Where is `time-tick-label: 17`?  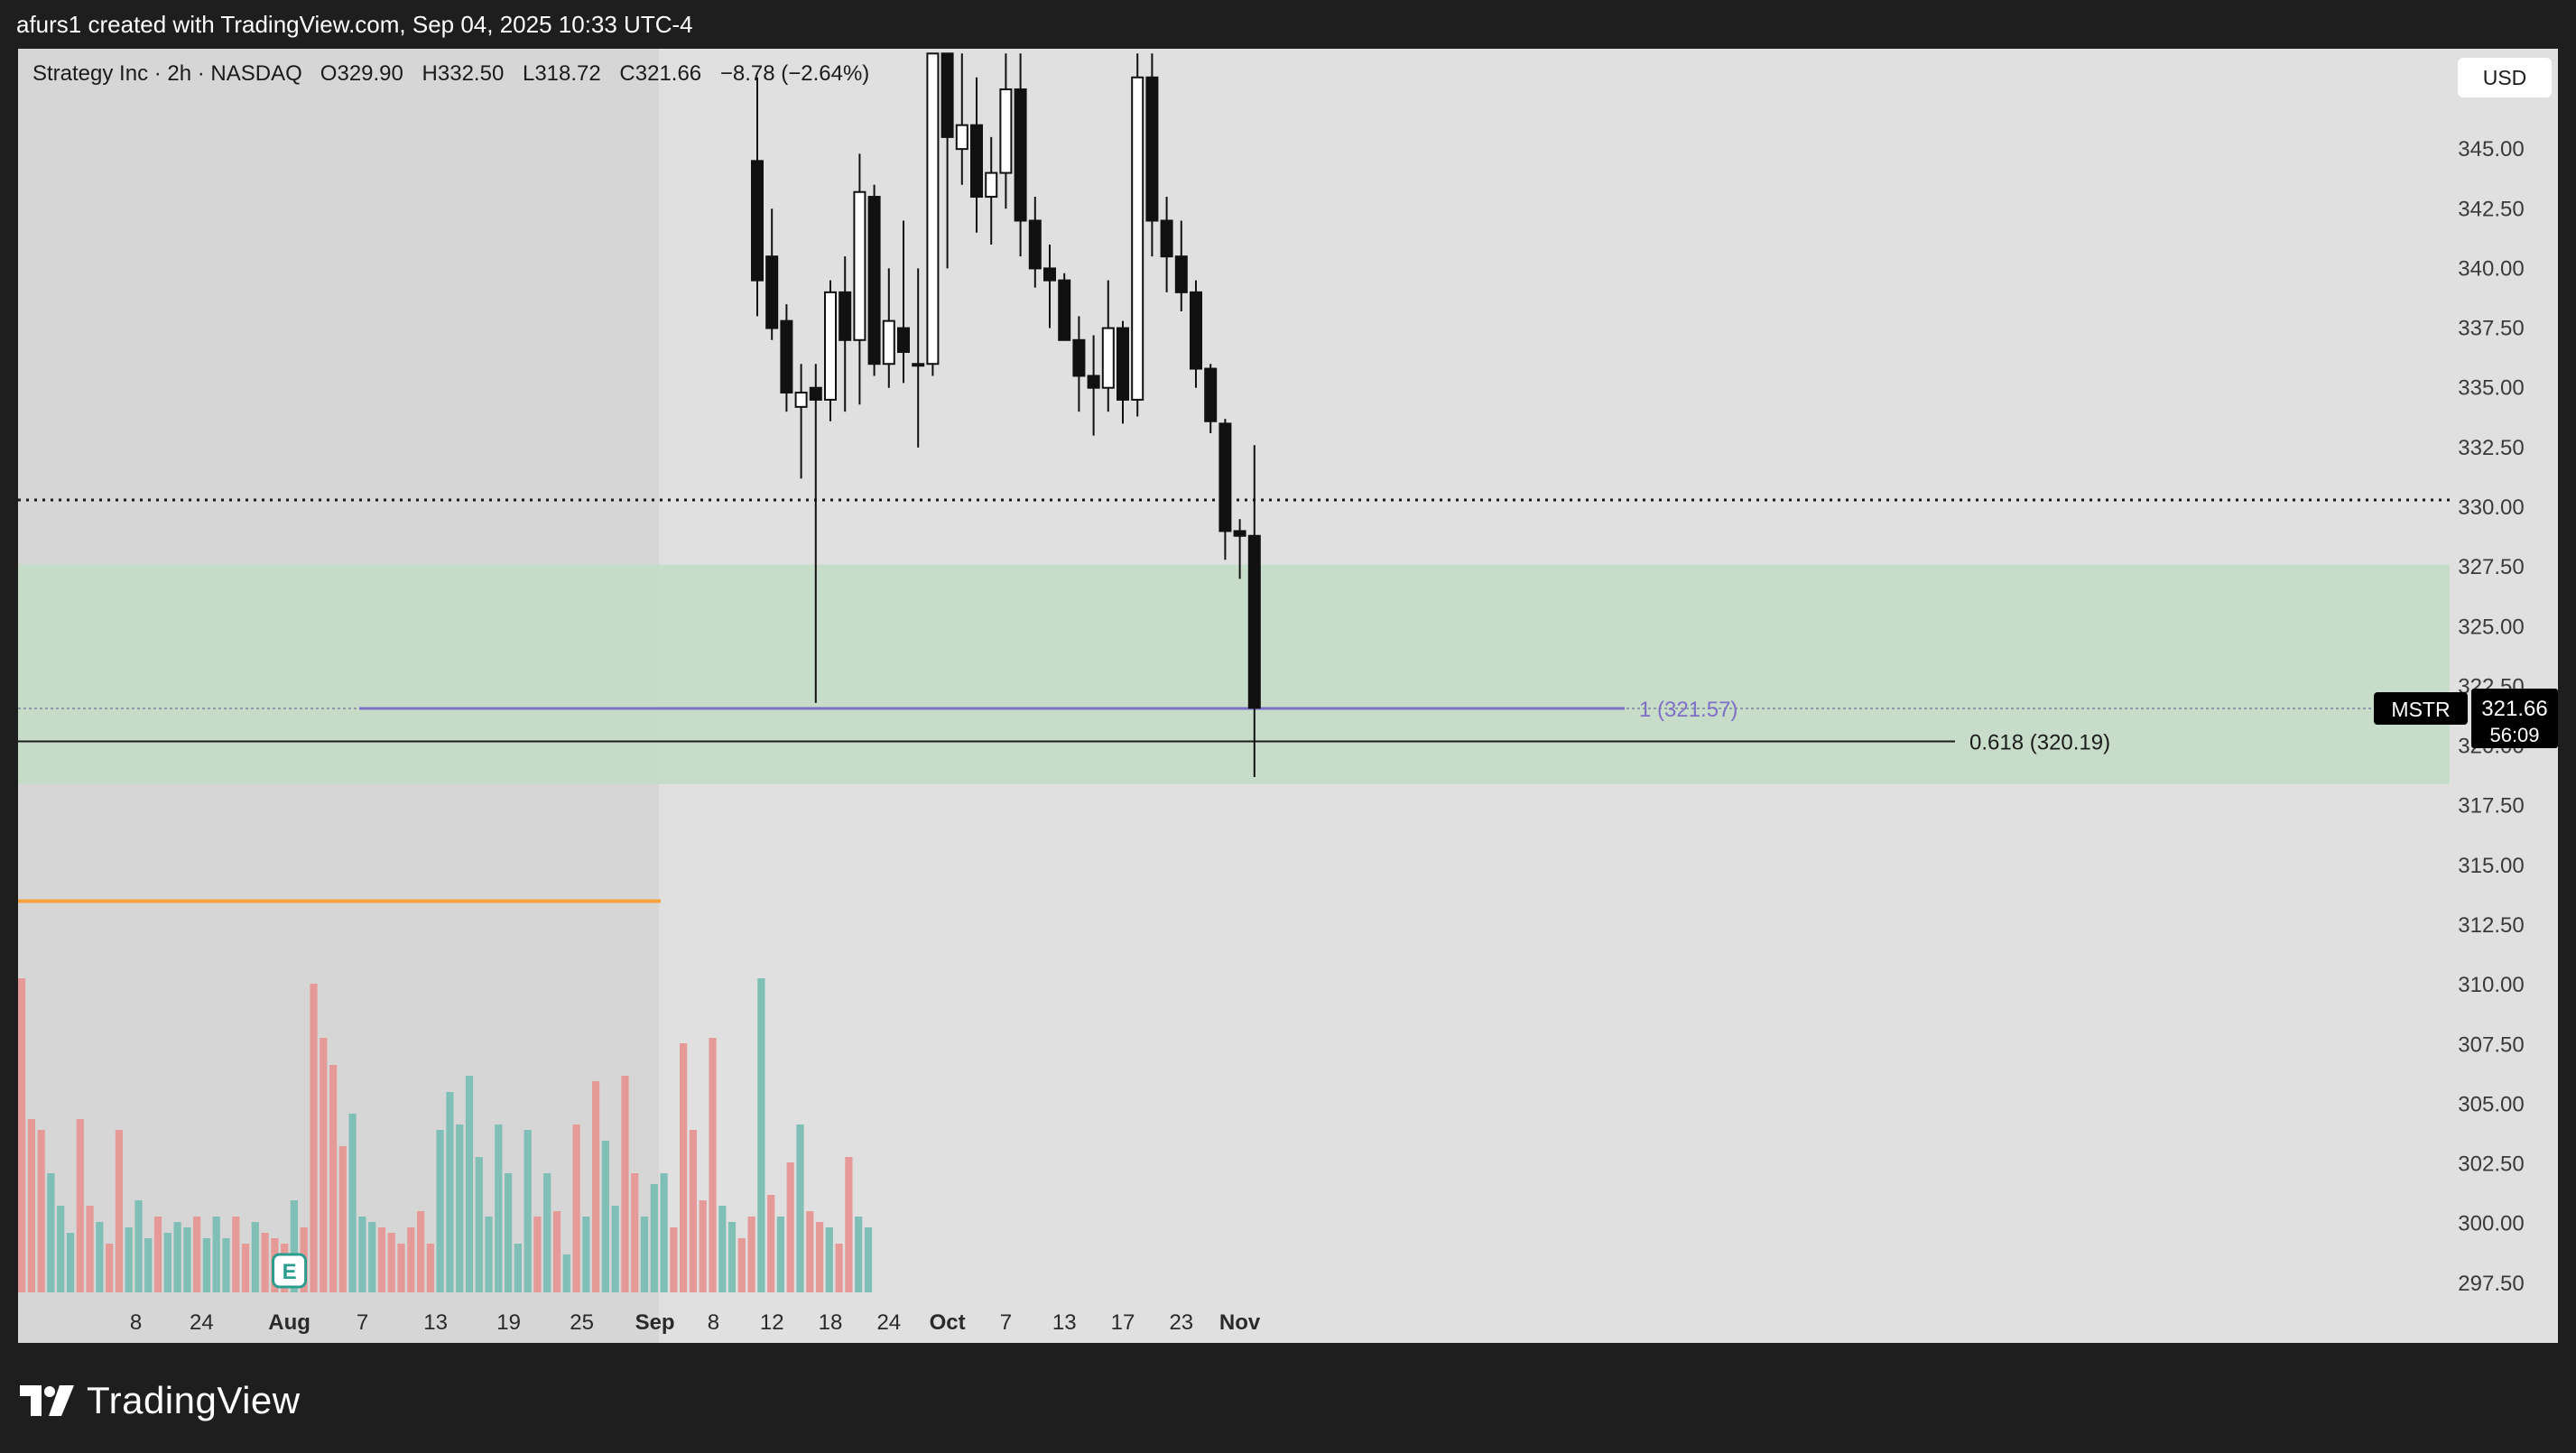
time-tick-label: 17 is located at coordinates (1123, 1322).